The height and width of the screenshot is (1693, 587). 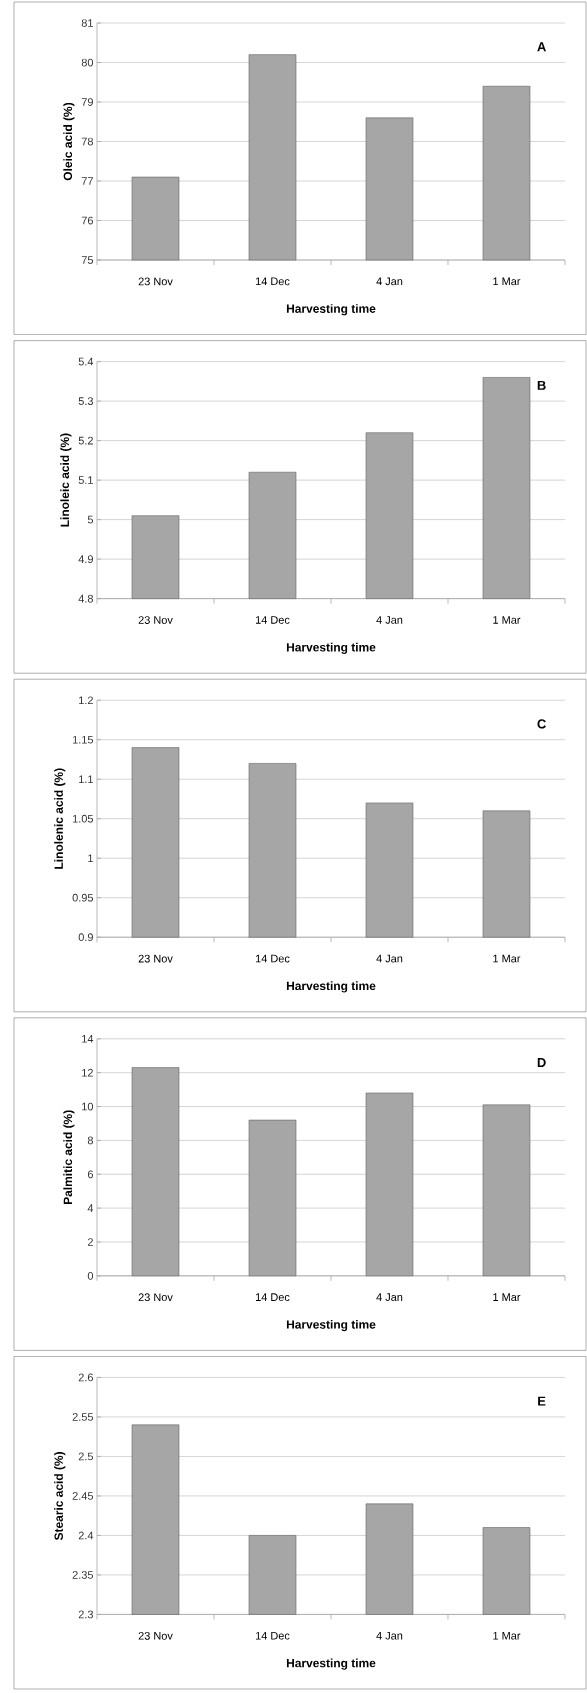 What do you see at coordinates (85, 480) in the screenshot?
I see `y-tick-label: 5.1` at bounding box center [85, 480].